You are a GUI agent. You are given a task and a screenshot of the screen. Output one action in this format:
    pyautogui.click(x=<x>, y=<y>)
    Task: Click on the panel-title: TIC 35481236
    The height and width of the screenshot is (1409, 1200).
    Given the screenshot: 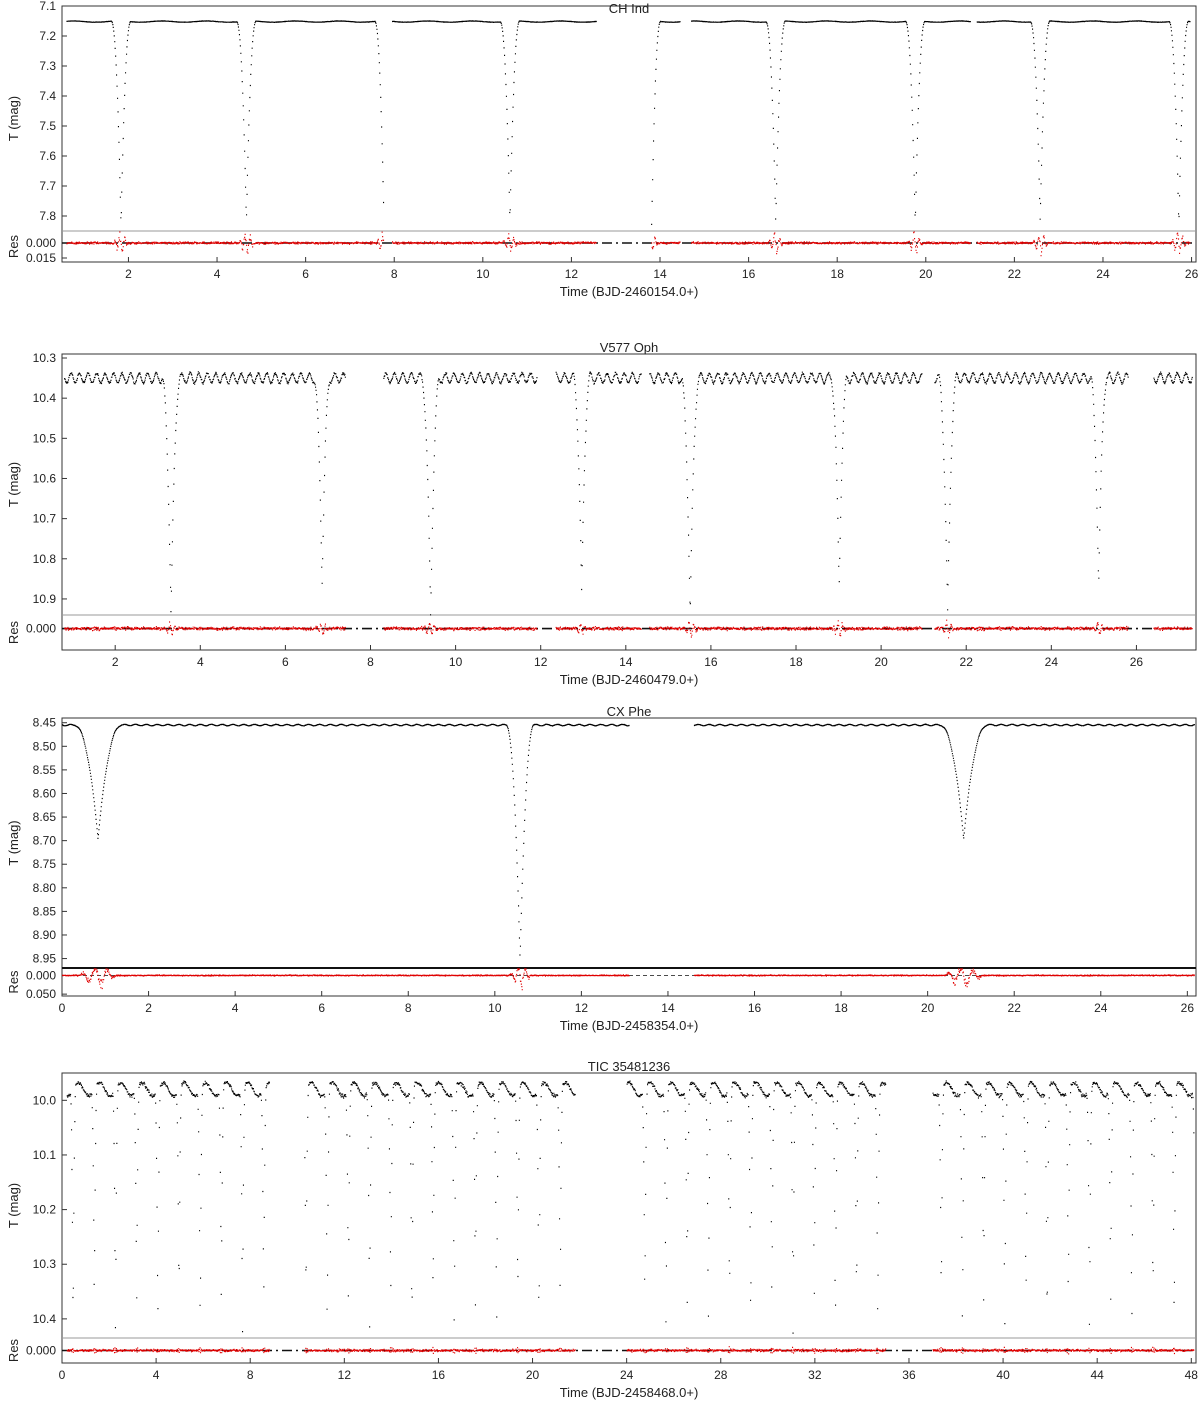 What is the action you would take?
    pyautogui.click(x=629, y=1066)
    